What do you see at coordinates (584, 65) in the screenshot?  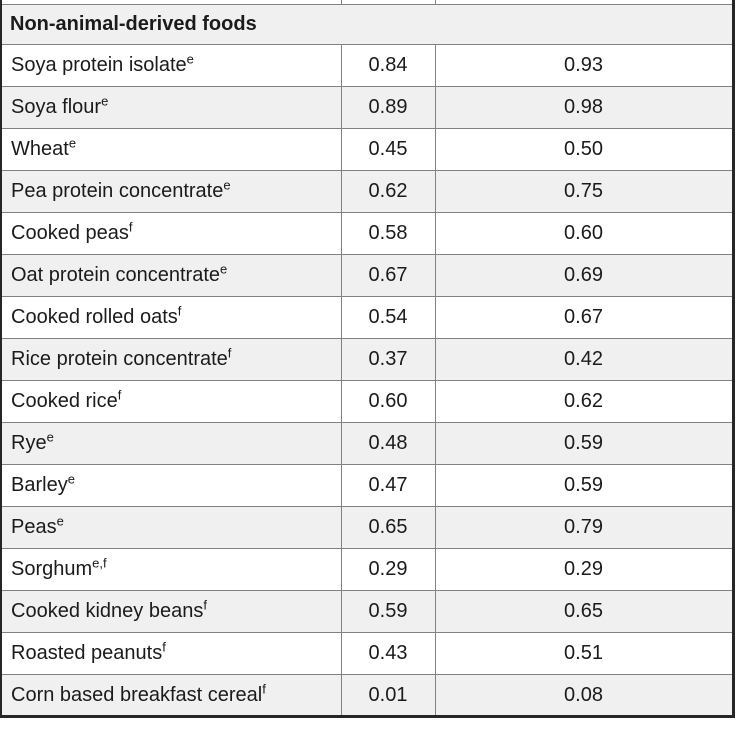 I see `value-cell-2: 0.93` at bounding box center [584, 65].